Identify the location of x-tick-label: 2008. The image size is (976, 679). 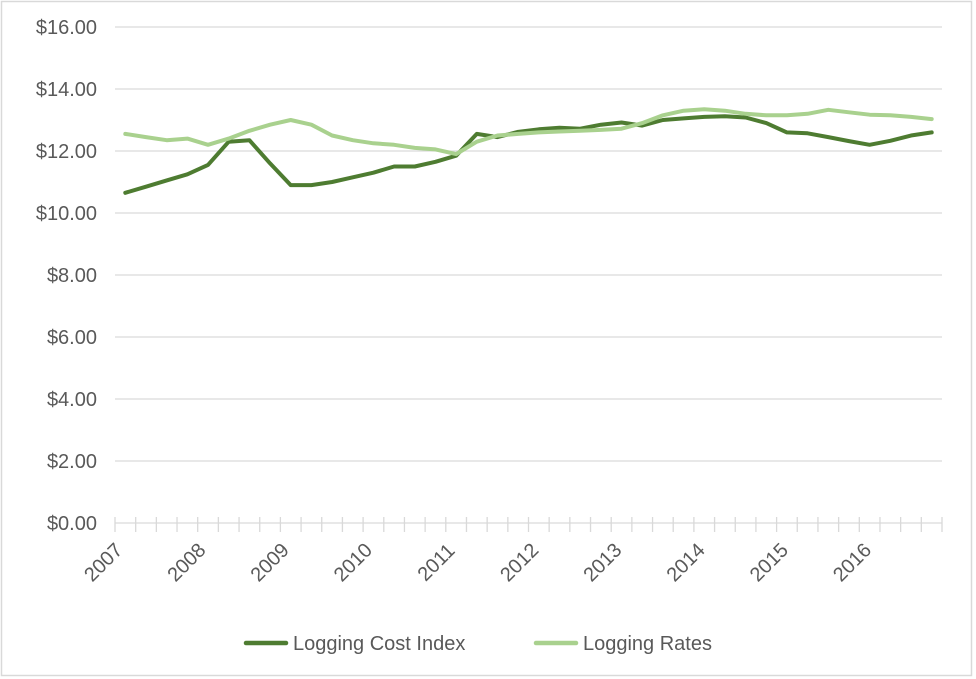
(186, 562).